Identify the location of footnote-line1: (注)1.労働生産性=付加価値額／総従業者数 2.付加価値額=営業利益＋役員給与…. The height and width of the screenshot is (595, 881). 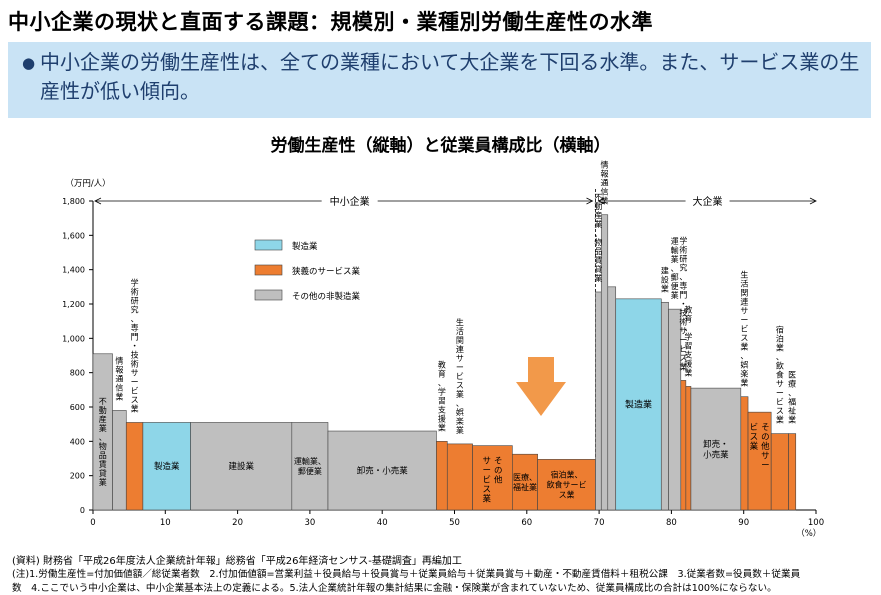
(406, 574).